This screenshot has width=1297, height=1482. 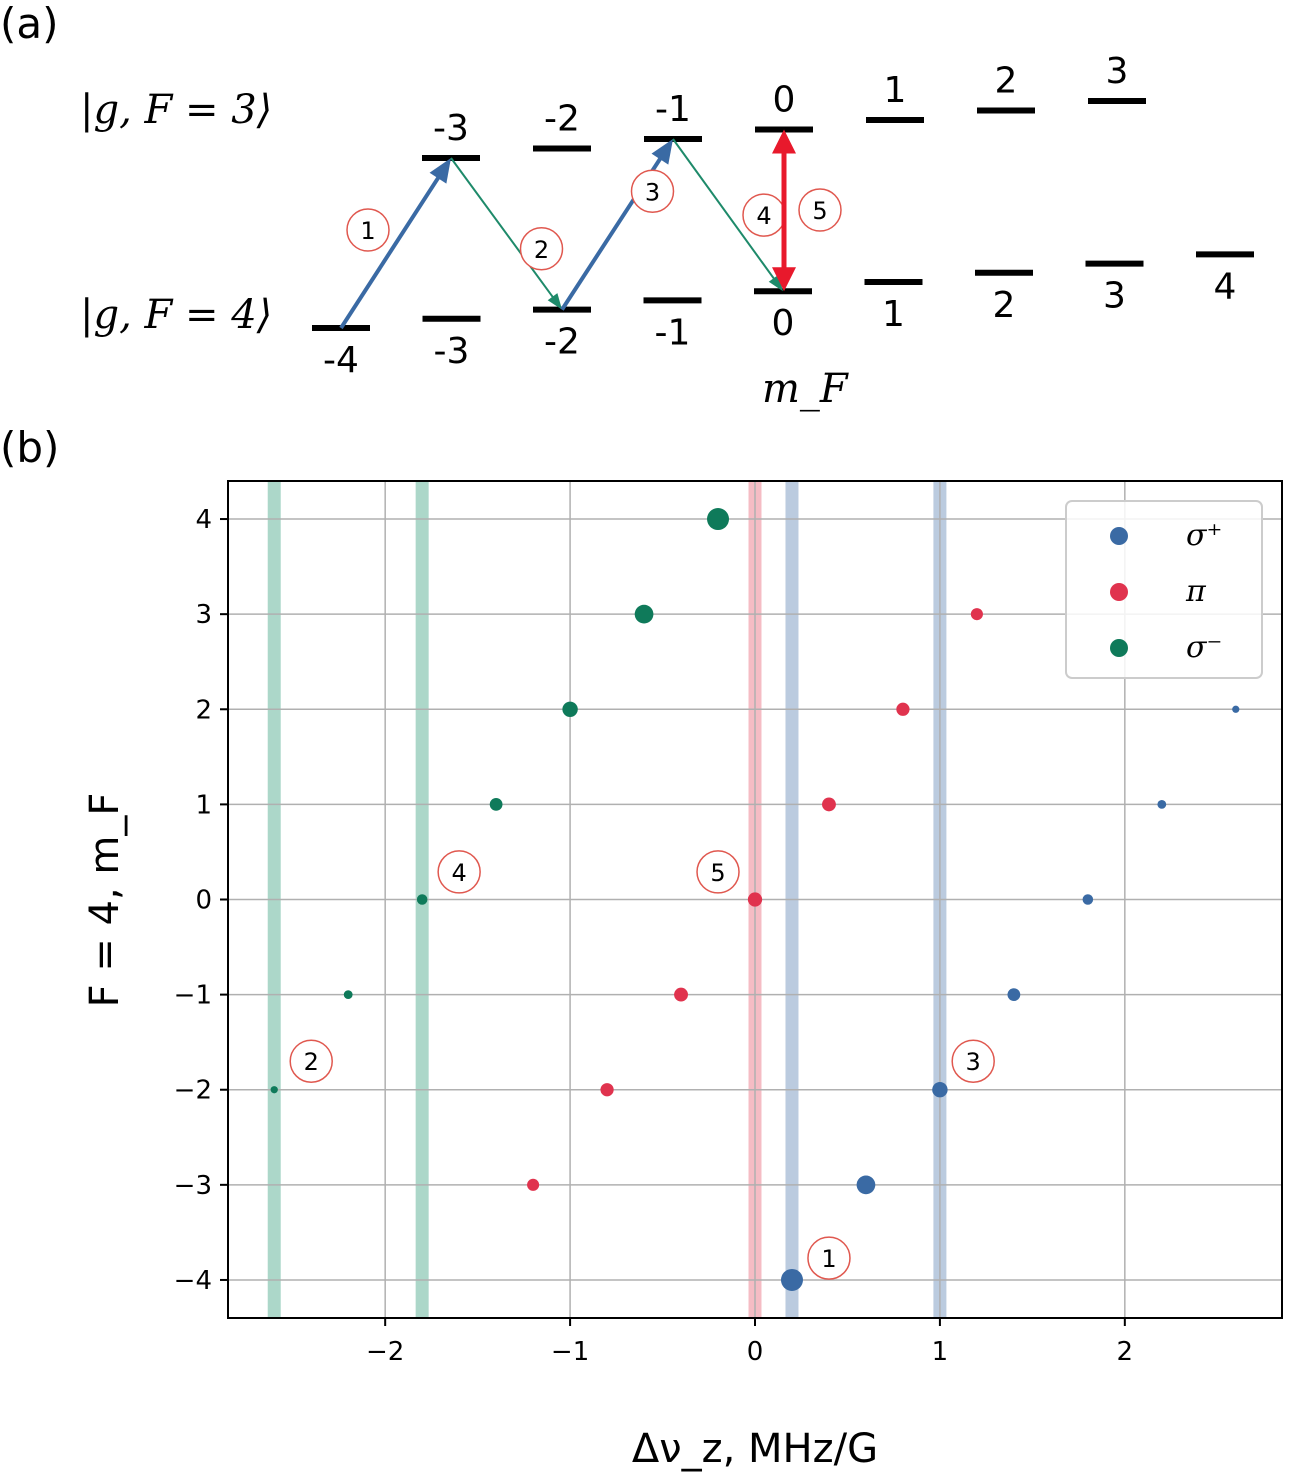 What do you see at coordinates (451, 128) in the screenshot?
I see `level-F3-label: -3` at bounding box center [451, 128].